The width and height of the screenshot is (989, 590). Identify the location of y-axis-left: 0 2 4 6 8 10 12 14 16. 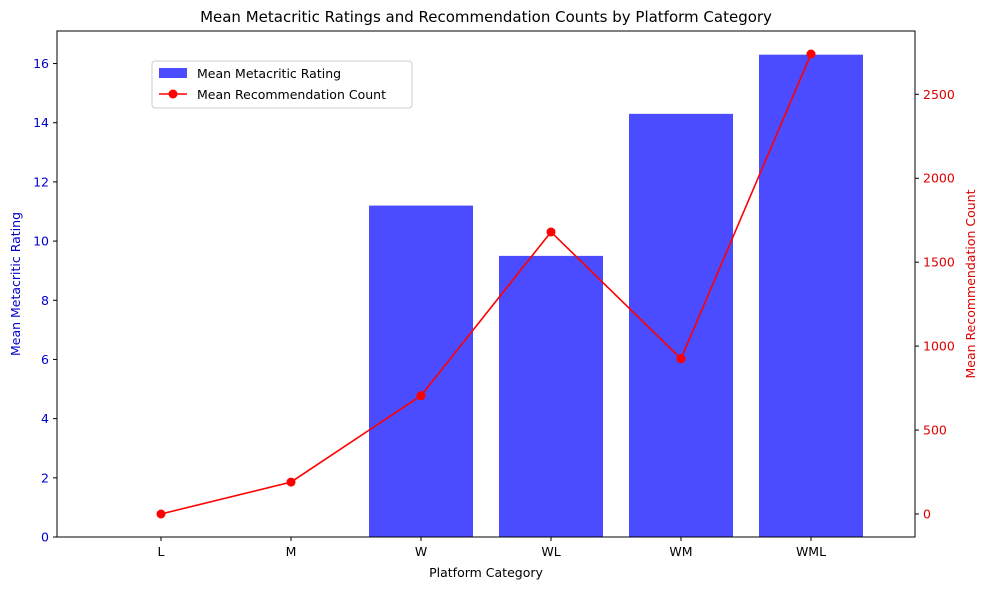
(45, 300).